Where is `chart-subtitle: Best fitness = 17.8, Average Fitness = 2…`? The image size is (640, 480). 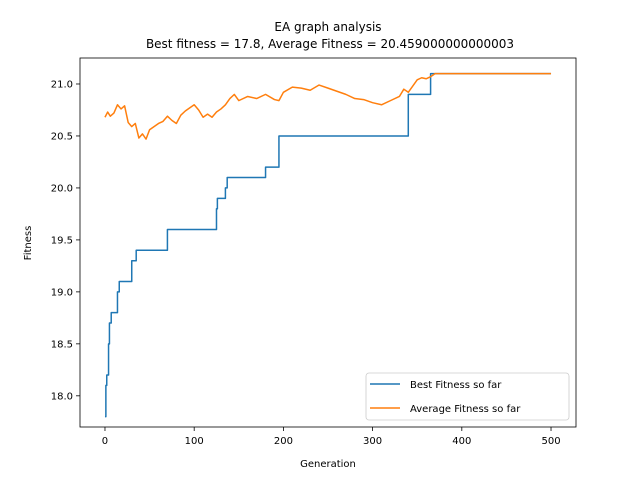
chart-subtitle: Best fitness = 17.8, Average Fitness = 2… is located at coordinates (330, 44).